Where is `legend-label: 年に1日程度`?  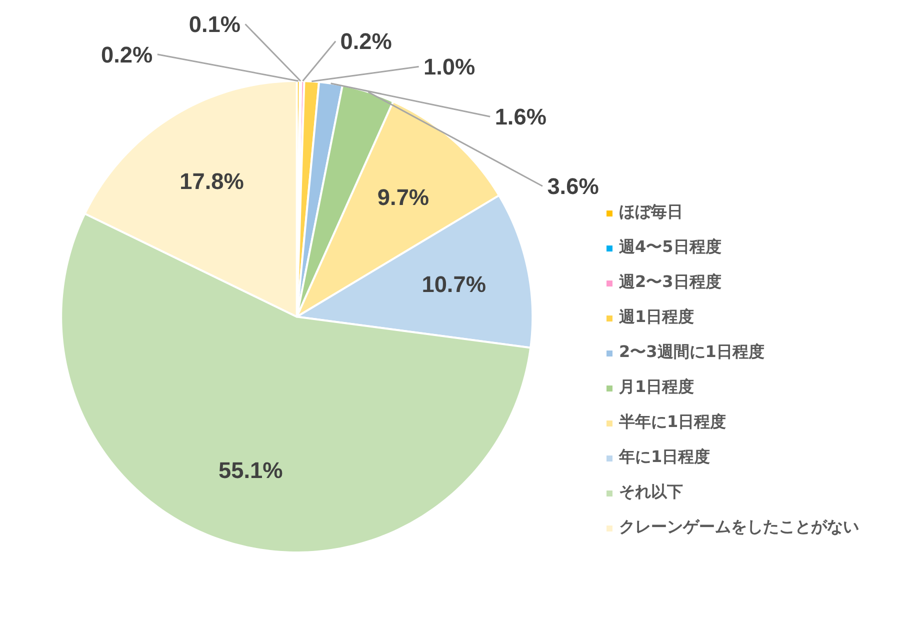
legend-label: 年に1日程度 is located at coordinates (664, 457).